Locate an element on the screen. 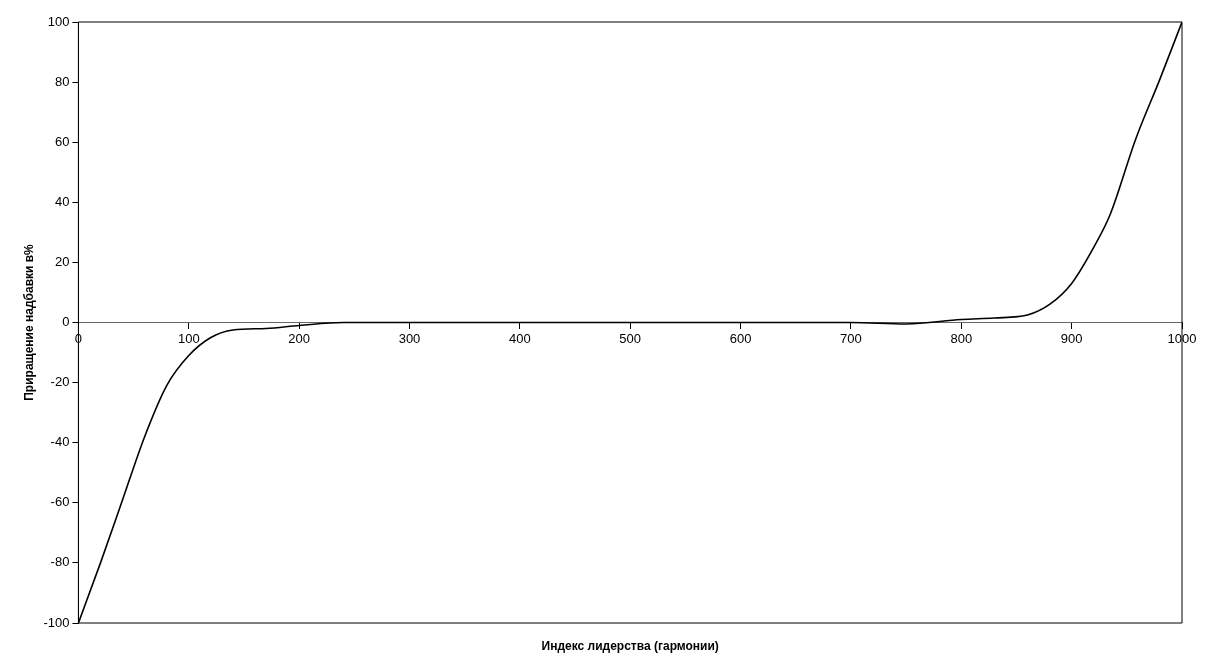  y-tick-label: -60 is located at coordinates (60, 502).